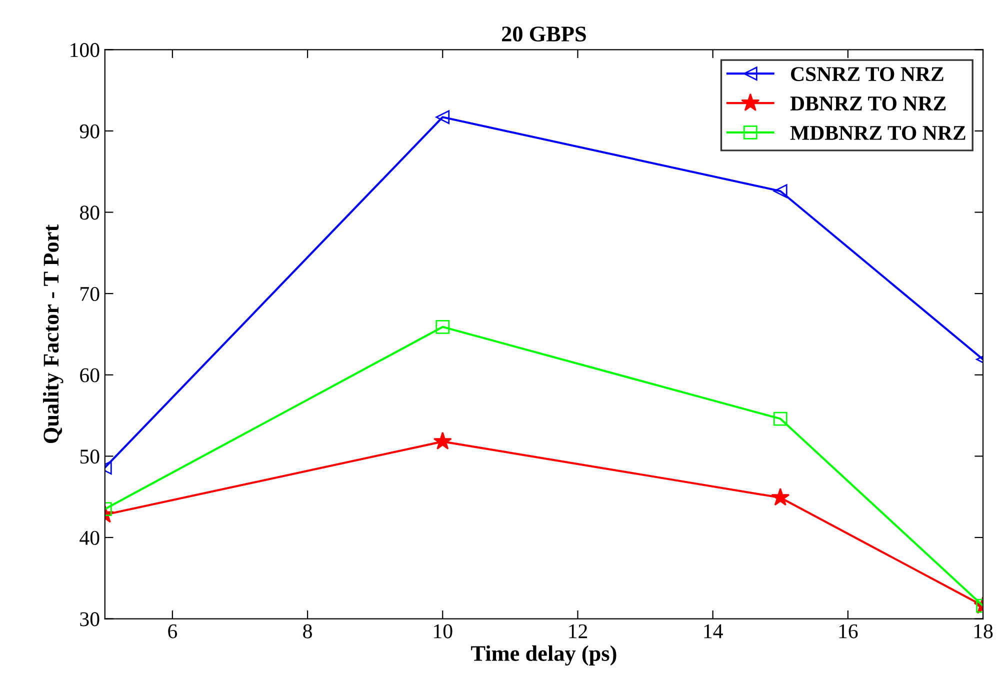 The image size is (999, 680). I want to click on legend-label: MDBNRZ TO NRZ, so click(878, 133).